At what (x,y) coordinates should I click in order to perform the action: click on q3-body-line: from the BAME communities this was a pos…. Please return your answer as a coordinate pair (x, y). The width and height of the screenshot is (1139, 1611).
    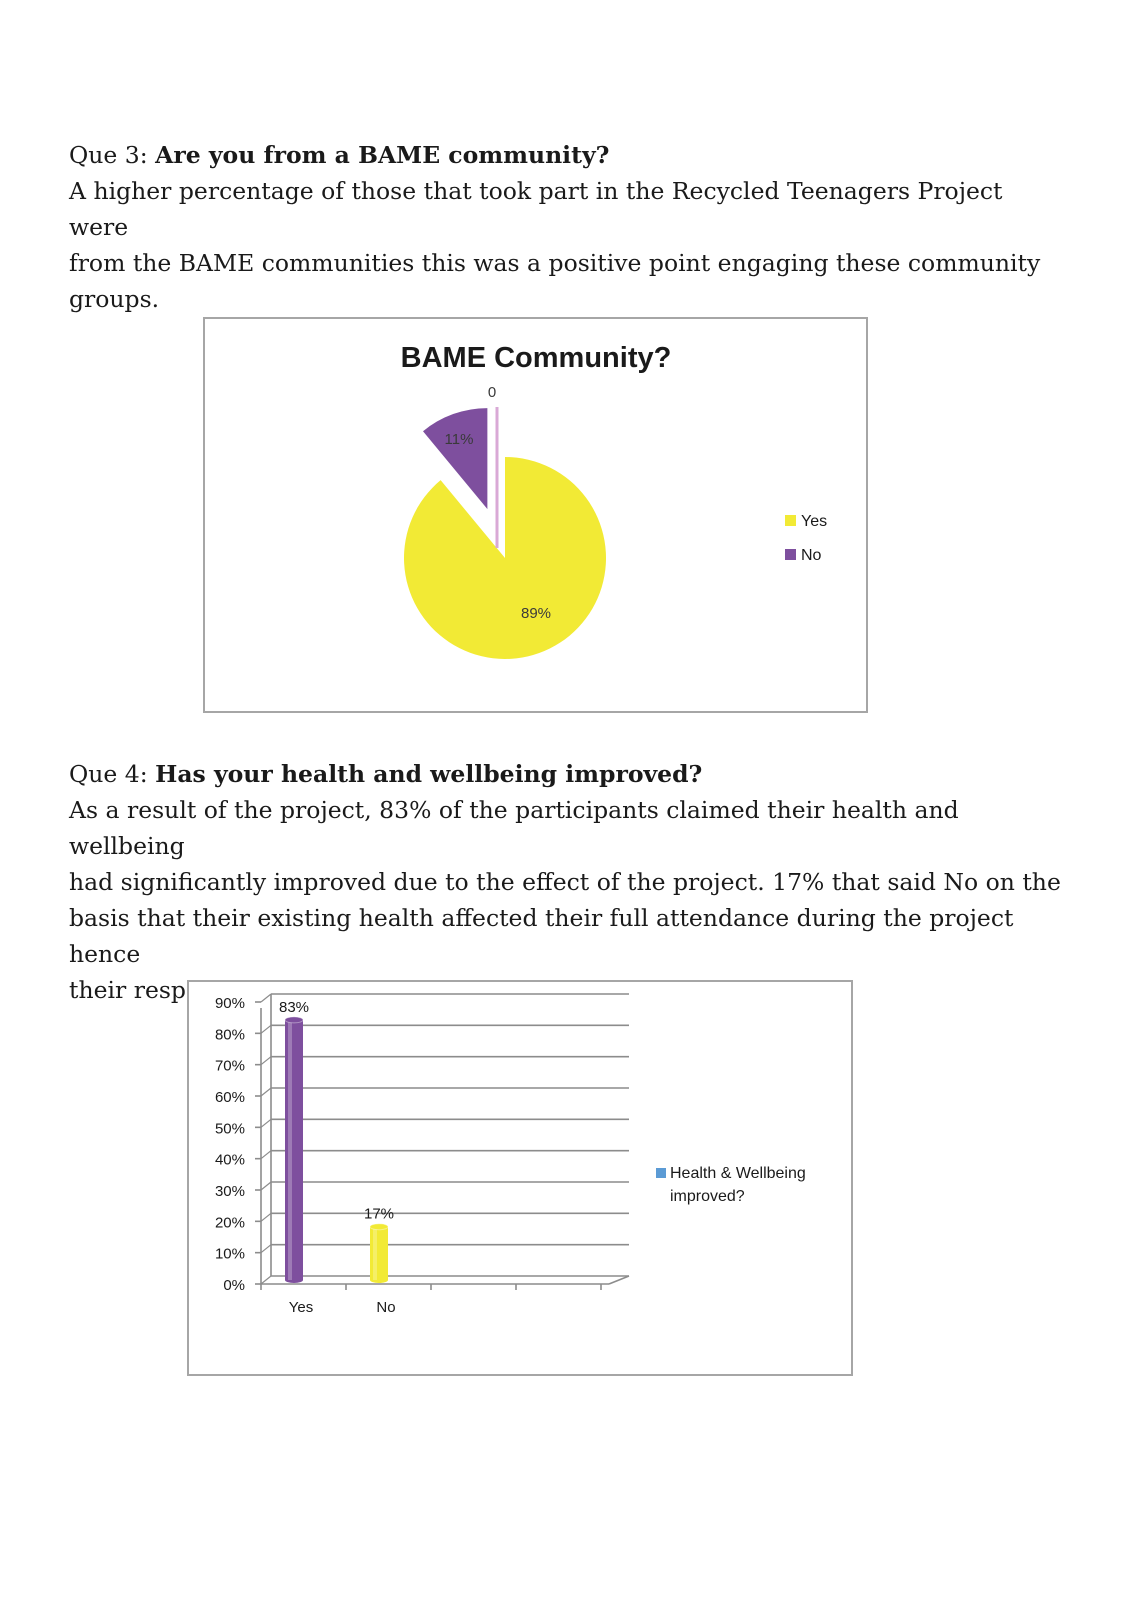
    Looking at the image, I should click on (555, 263).